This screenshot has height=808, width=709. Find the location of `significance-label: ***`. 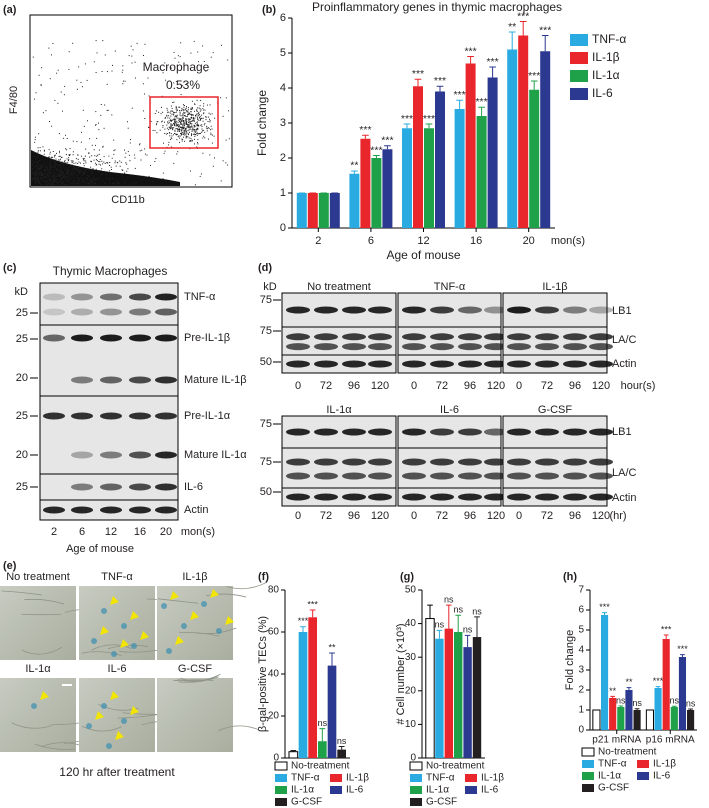

significance-label: *** is located at coordinates (376, 150).